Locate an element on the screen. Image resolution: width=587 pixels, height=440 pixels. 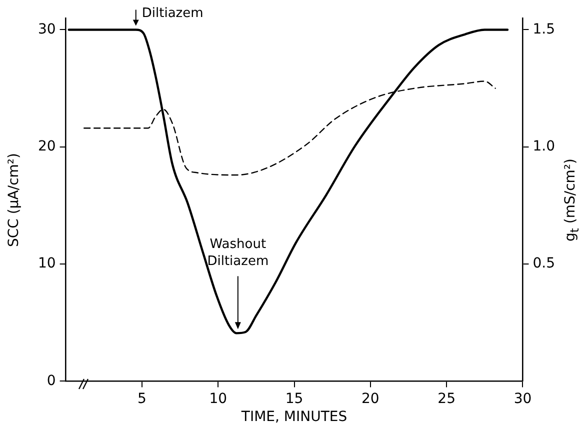
x-tick-label: 20 is located at coordinates (371, 399).